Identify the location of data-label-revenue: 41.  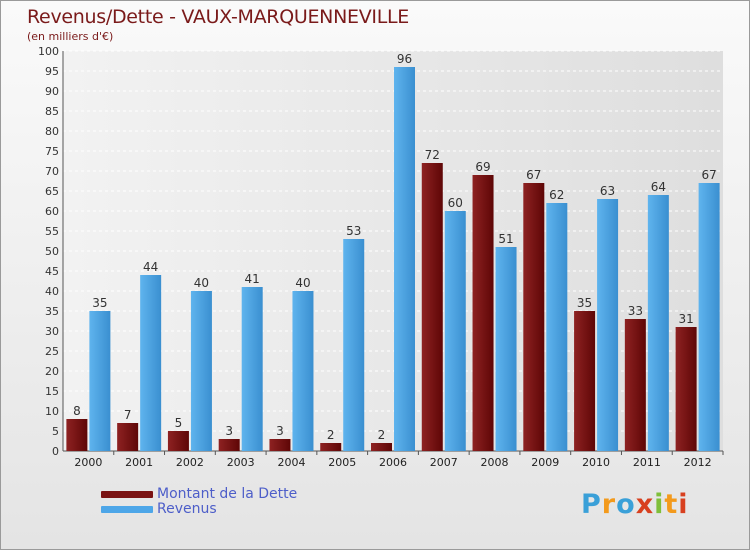
(252, 279).